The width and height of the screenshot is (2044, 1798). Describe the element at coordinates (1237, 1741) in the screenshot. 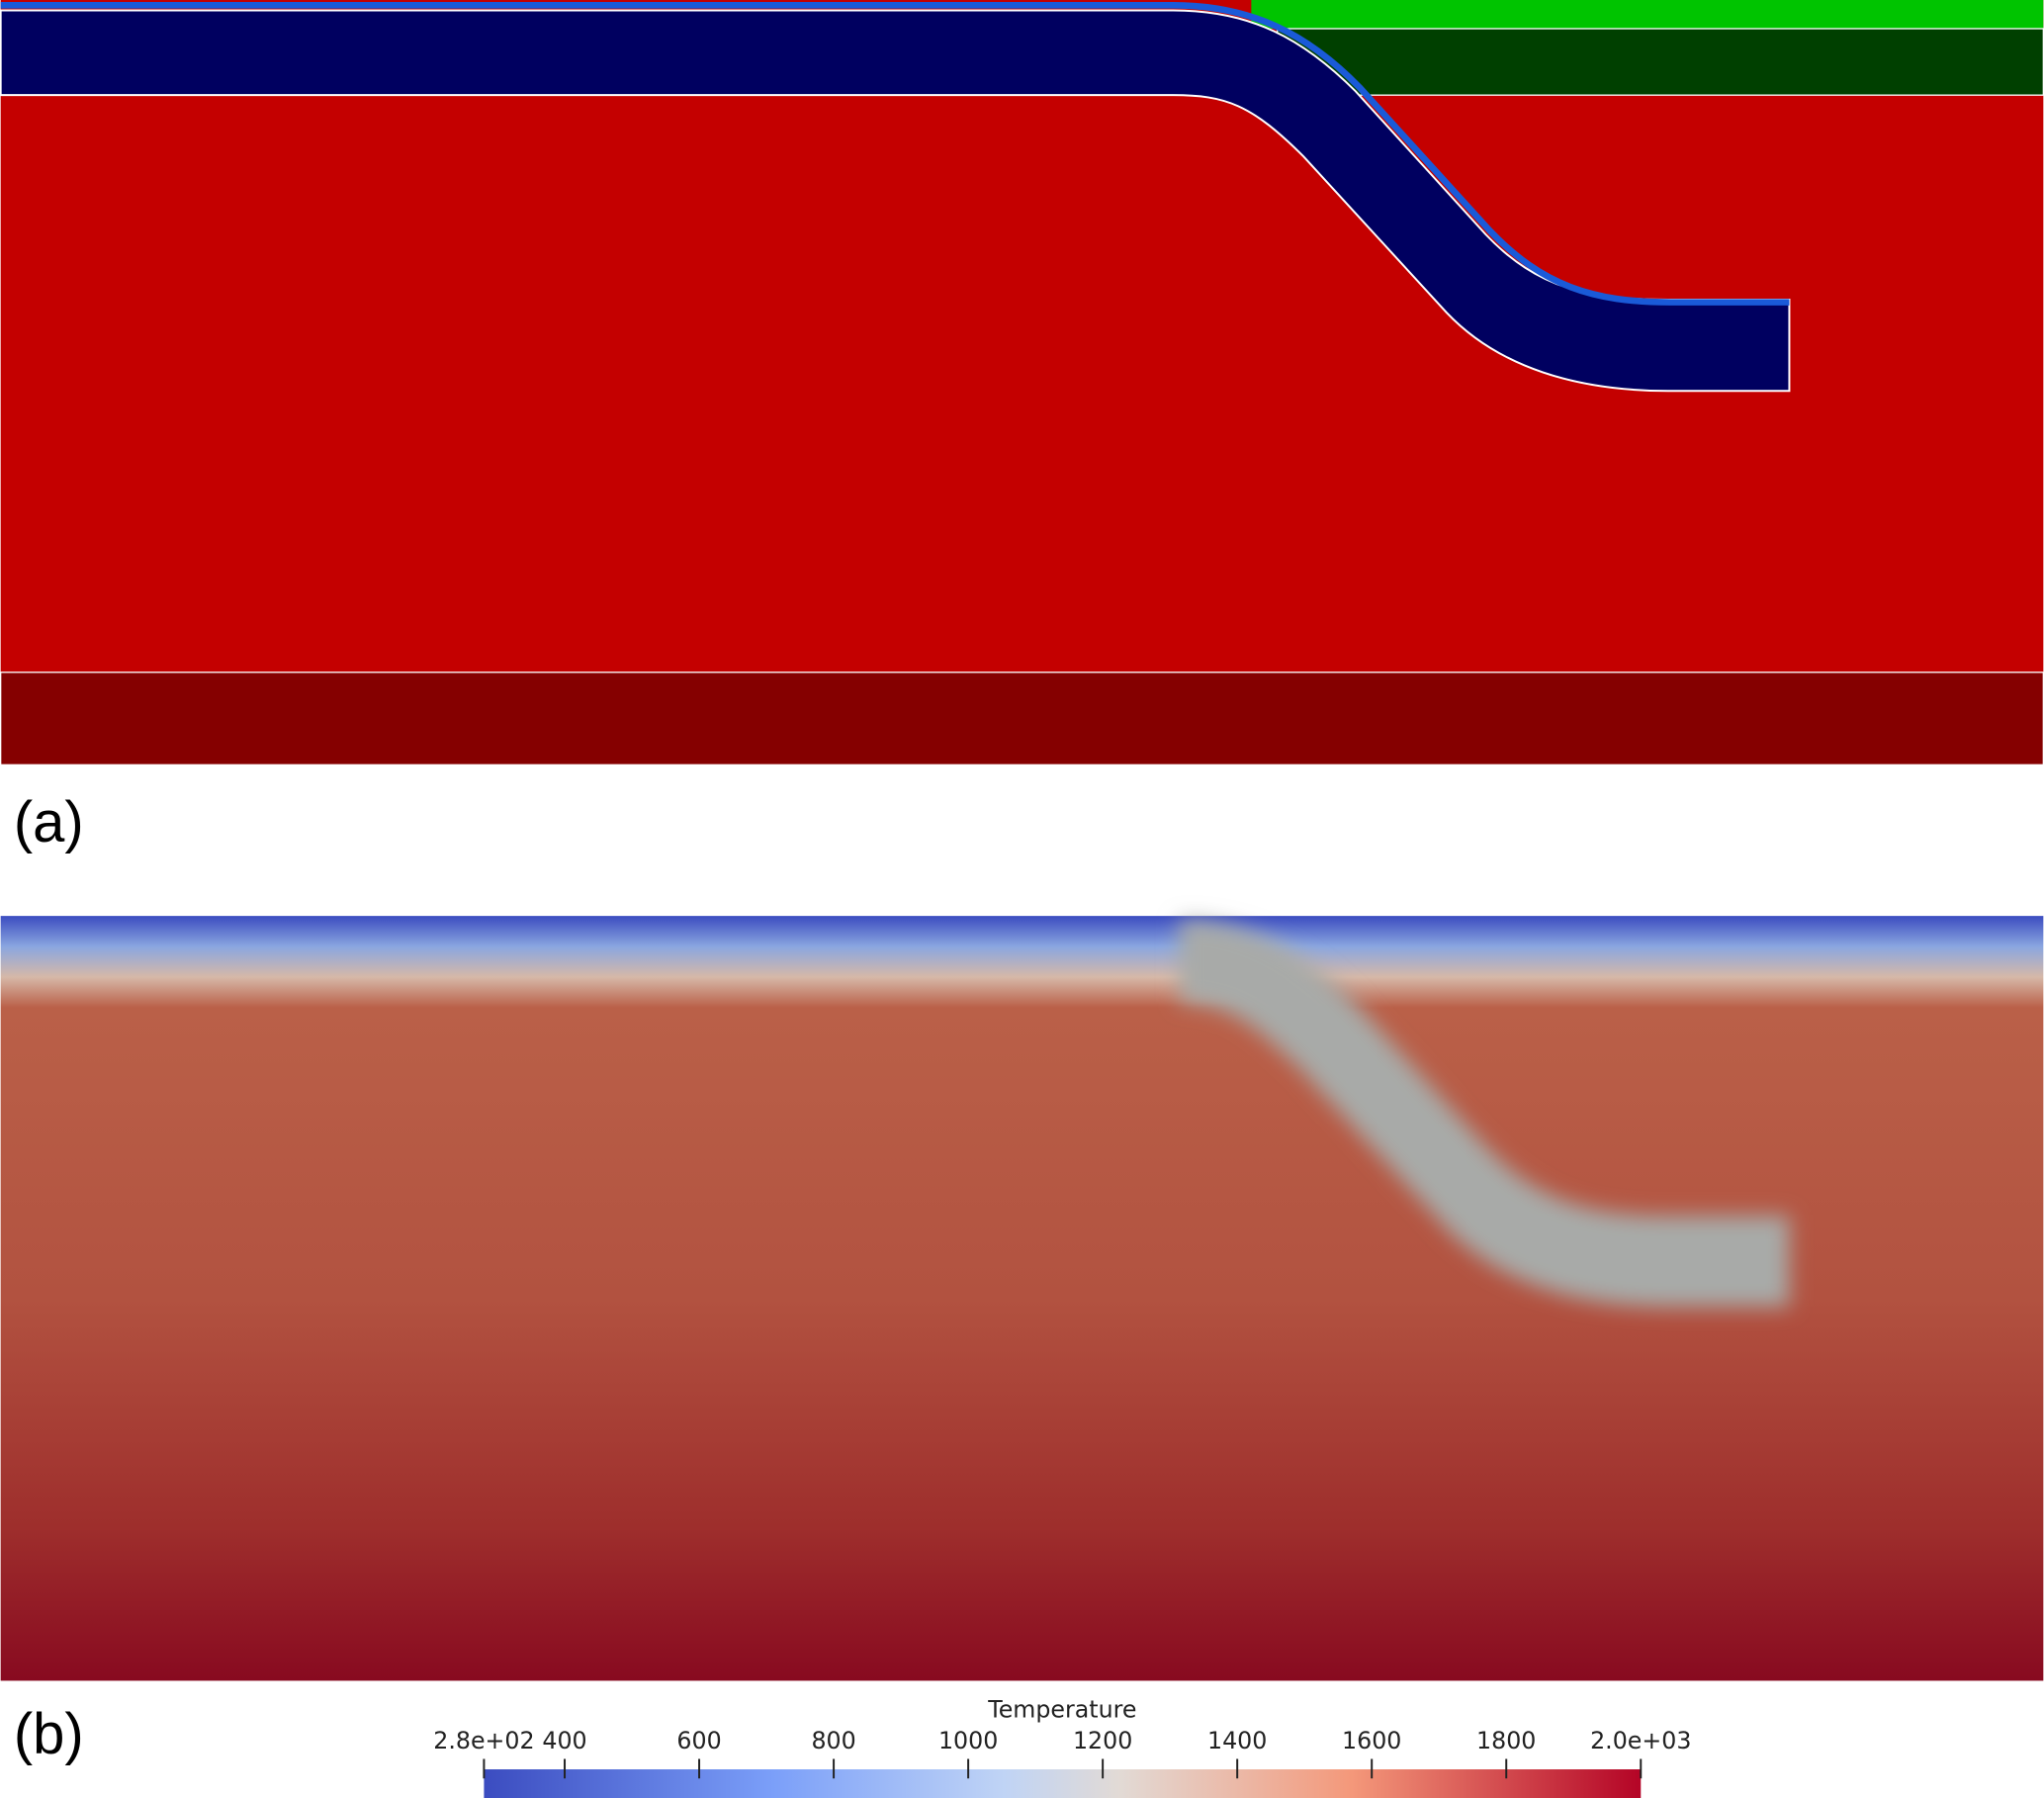

I see `colorbar-tick-label: 1400` at that location.